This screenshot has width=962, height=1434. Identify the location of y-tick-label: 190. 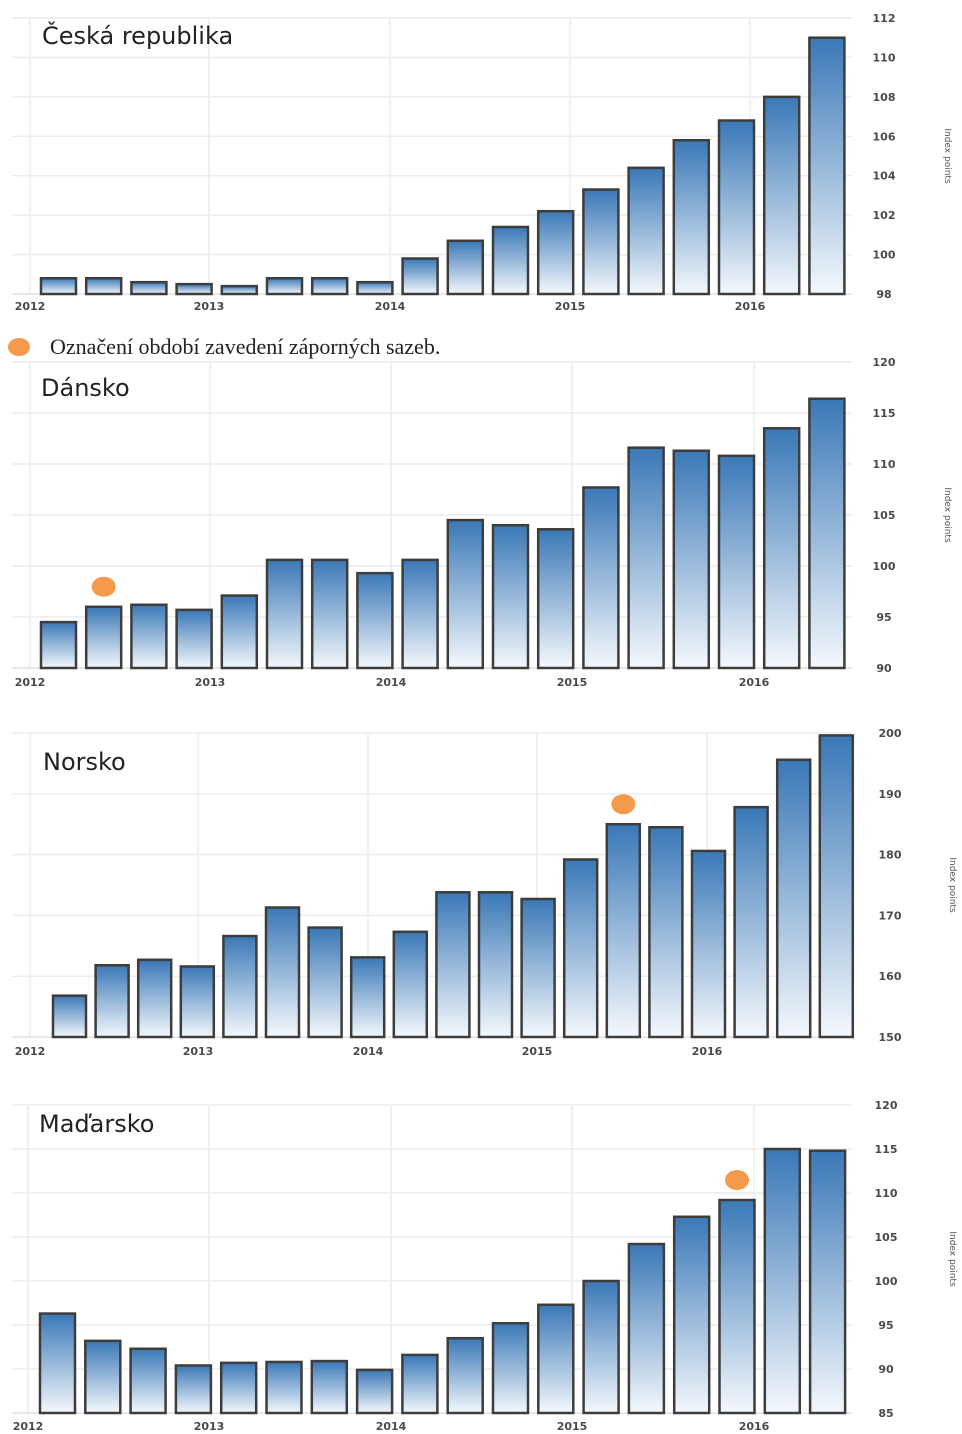
(890, 794).